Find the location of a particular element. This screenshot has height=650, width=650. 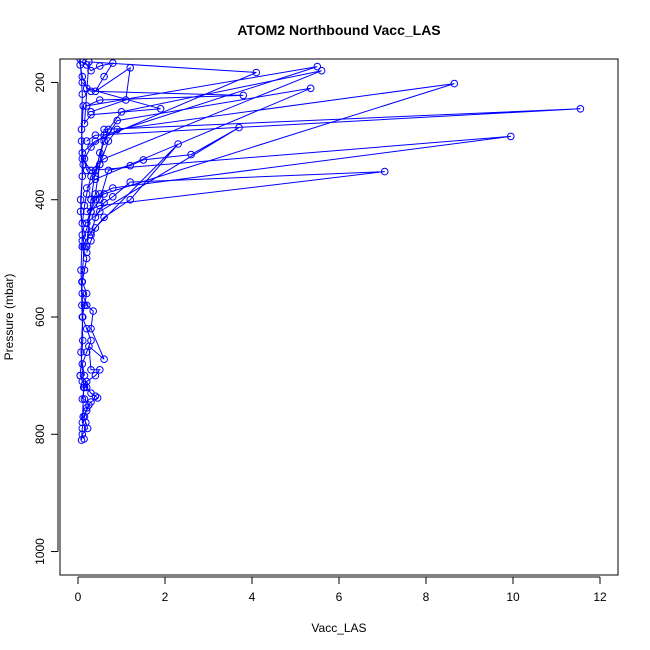

y-tick-label: 1000 is located at coordinates (40, 551).